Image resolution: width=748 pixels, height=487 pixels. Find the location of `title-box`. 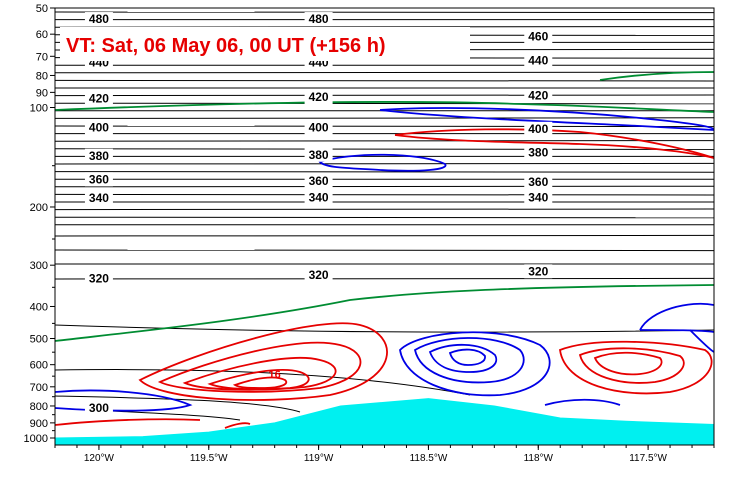

title-box is located at coordinates (265, 44).